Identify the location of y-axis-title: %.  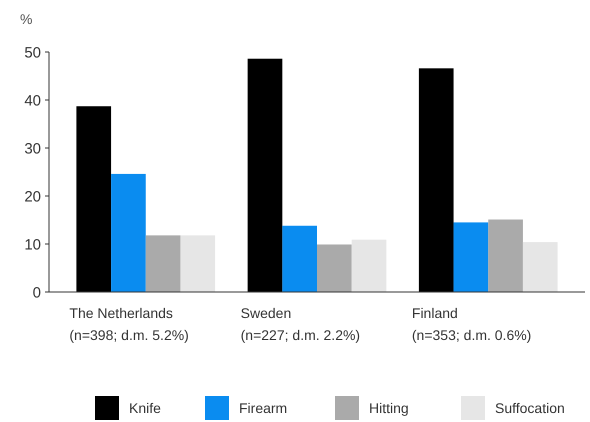
(26, 19).